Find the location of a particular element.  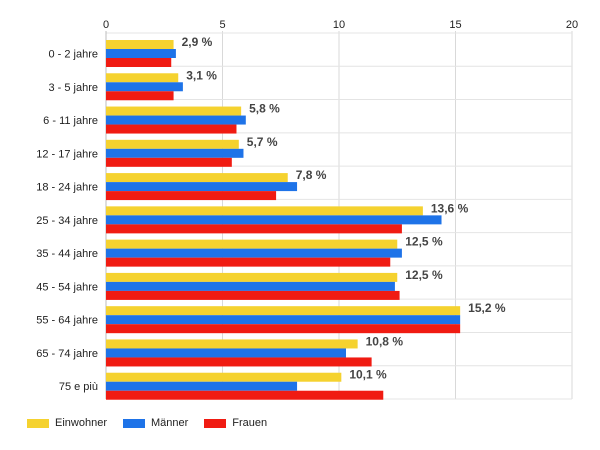

data-label: 7,8 % is located at coordinates (311, 175).